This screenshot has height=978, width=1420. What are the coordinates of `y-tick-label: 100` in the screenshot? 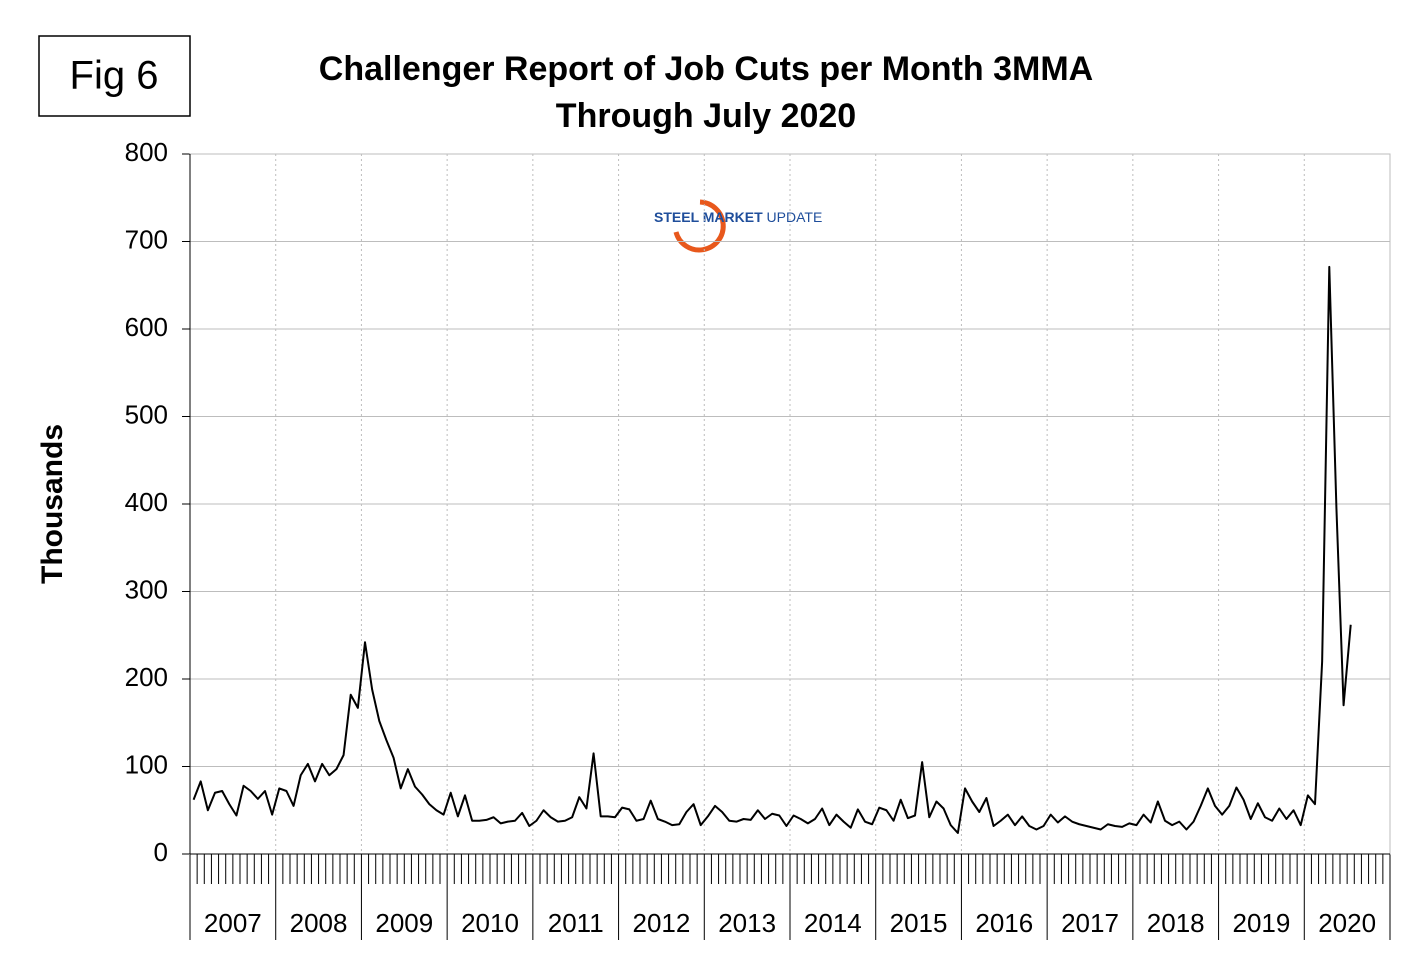 It's located at (146, 764).